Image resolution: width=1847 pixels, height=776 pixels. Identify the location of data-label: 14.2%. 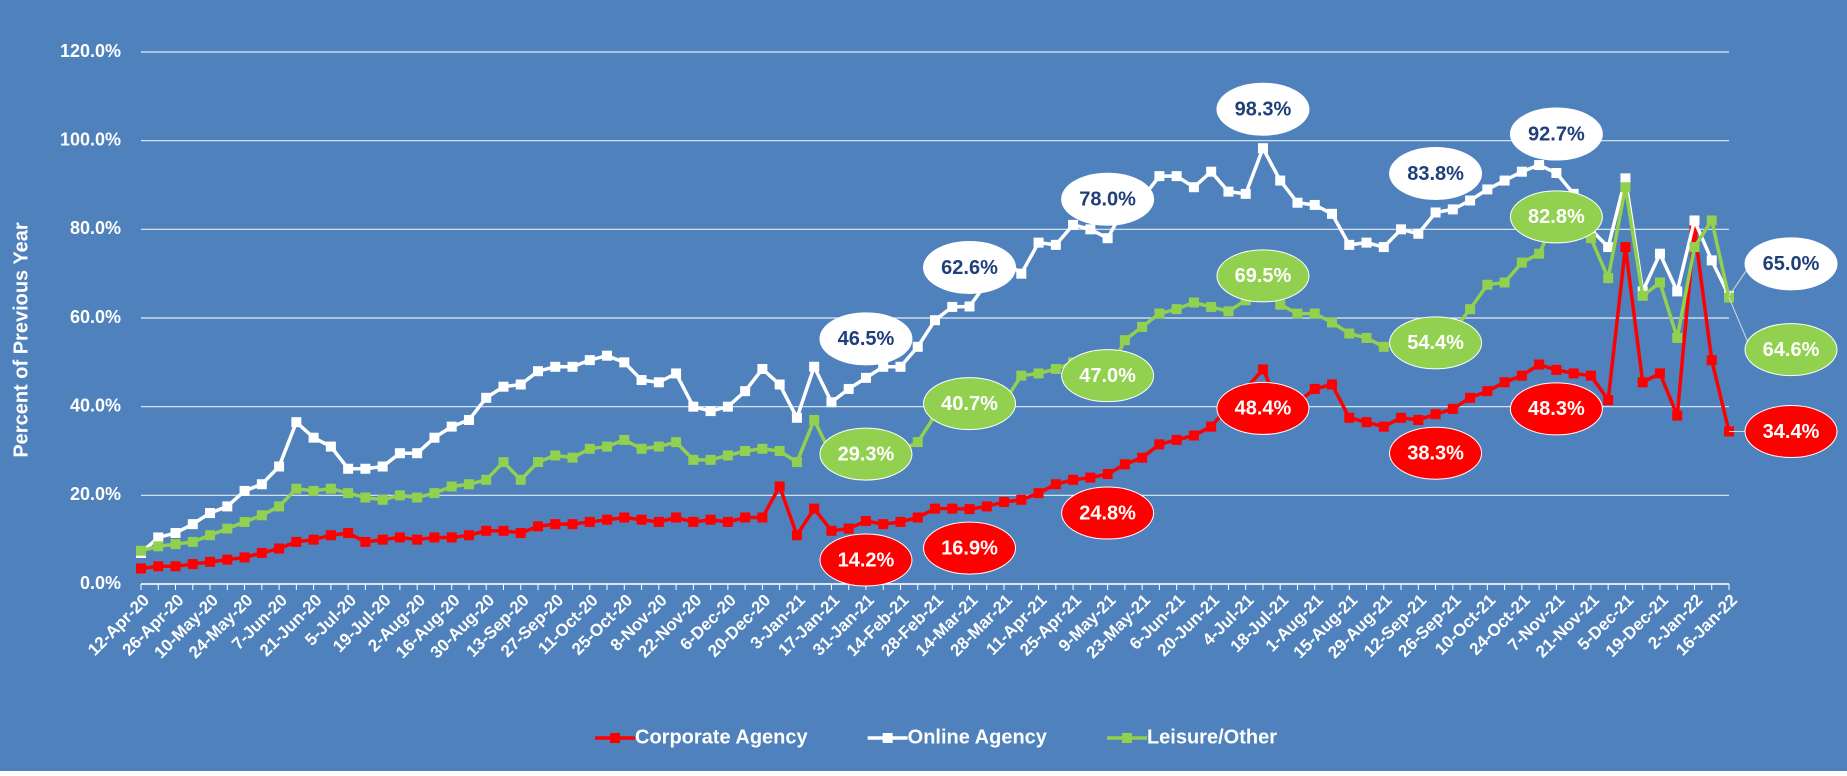
(866, 560).